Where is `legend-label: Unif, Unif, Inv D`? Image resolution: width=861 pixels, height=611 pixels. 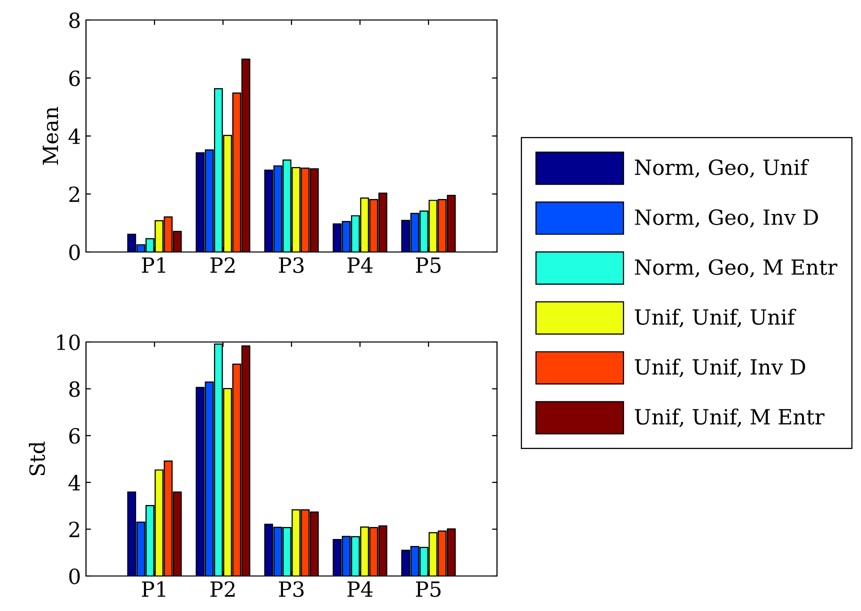 legend-label: Unif, Unif, Inv D is located at coordinates (720, 368).